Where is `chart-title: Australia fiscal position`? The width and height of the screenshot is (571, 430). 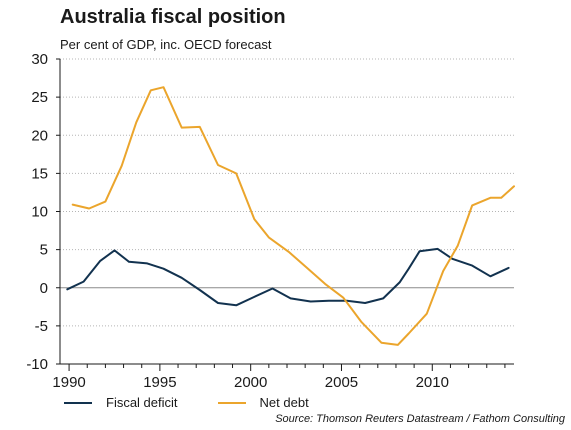
chart-title: Australia fiscal position is located at coordinates (173, 17).